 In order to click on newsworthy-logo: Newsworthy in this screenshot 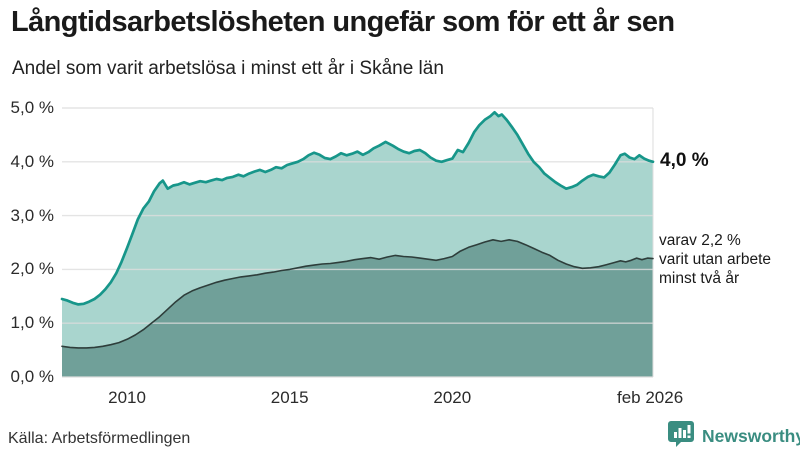, I will do `click(734, 434)`.